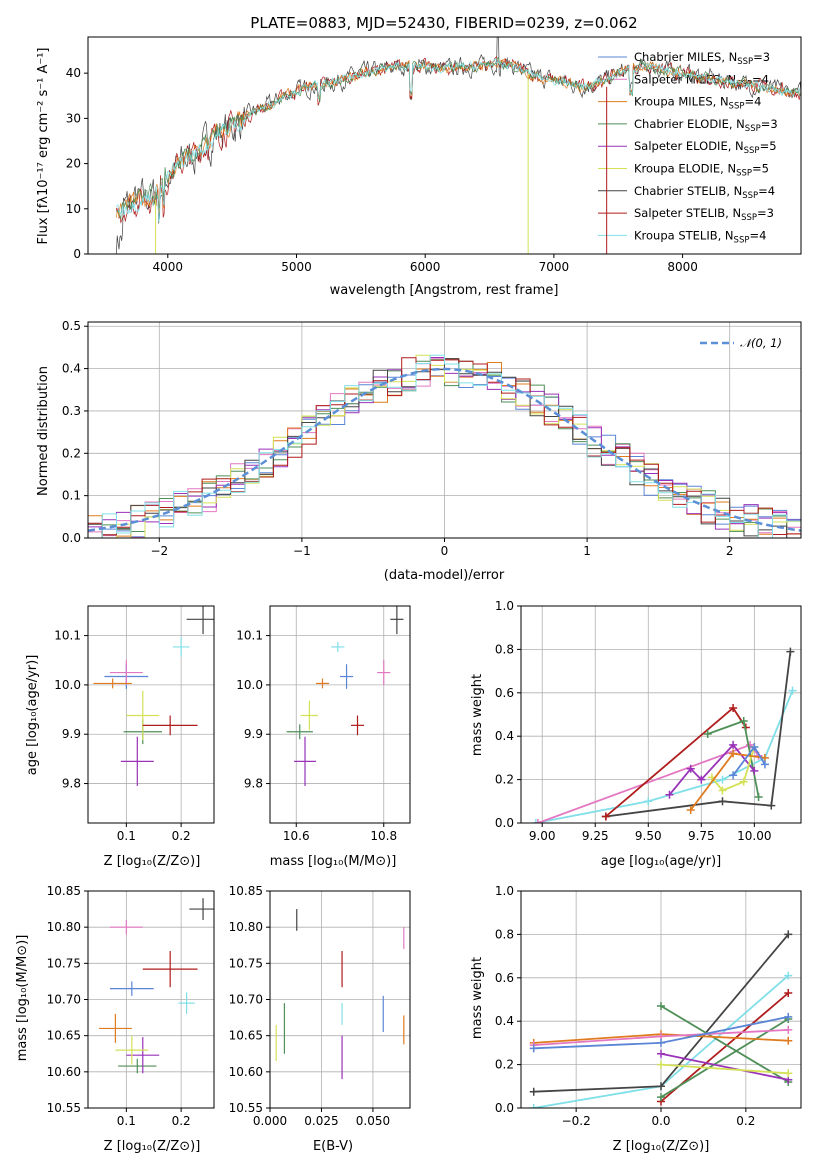 The width and height of the screenshot is (819, 1174). What do you see at coordinates (761, 343) in the screenshot?
I see `gaussian-legend-label: 𝒩(0, 1)` at bounding box center [761, 343].